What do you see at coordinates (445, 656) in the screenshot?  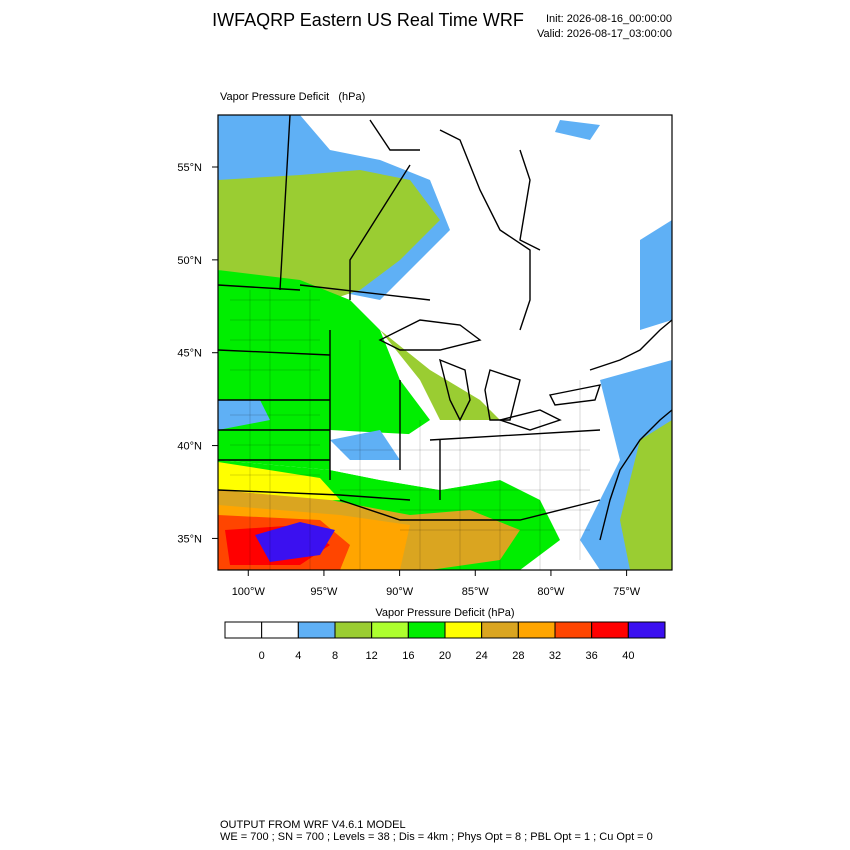 I see `colorbar-label: 20` at bounding box center [445, 656].